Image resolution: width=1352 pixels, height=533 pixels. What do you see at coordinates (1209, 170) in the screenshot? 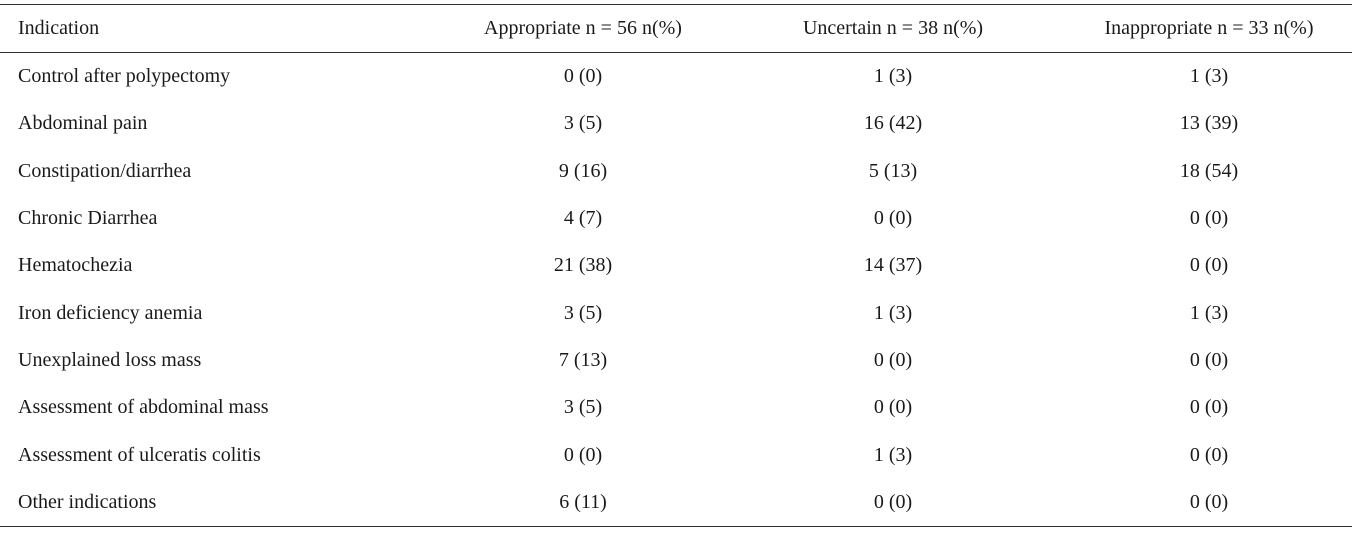
I see `cell-inappropriate: 18 (54)` at bounding box center [1209, 170].